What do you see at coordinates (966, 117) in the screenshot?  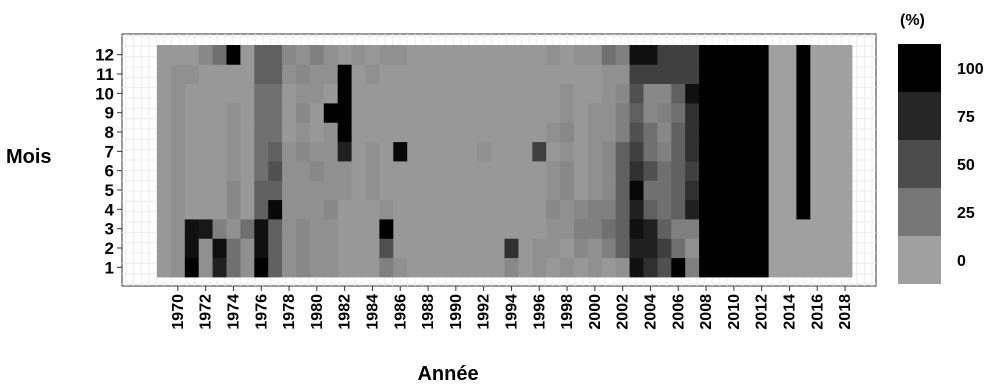 I see `legend-label: 75` at bounding box center [966, 117].